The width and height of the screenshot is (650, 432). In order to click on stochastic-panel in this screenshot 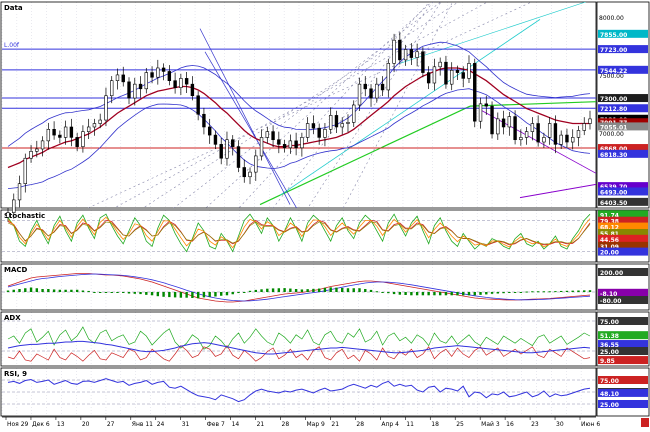, I will do `click(299, 233)`.